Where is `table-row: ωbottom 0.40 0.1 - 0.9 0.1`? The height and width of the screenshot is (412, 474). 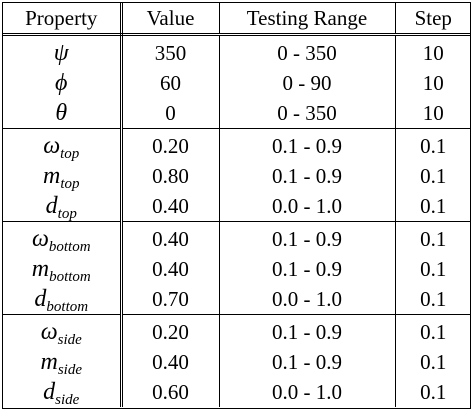
table-row: ωbottom 0.40 0.1 - 0.9 0.1 is located at coordinates (237, 238).